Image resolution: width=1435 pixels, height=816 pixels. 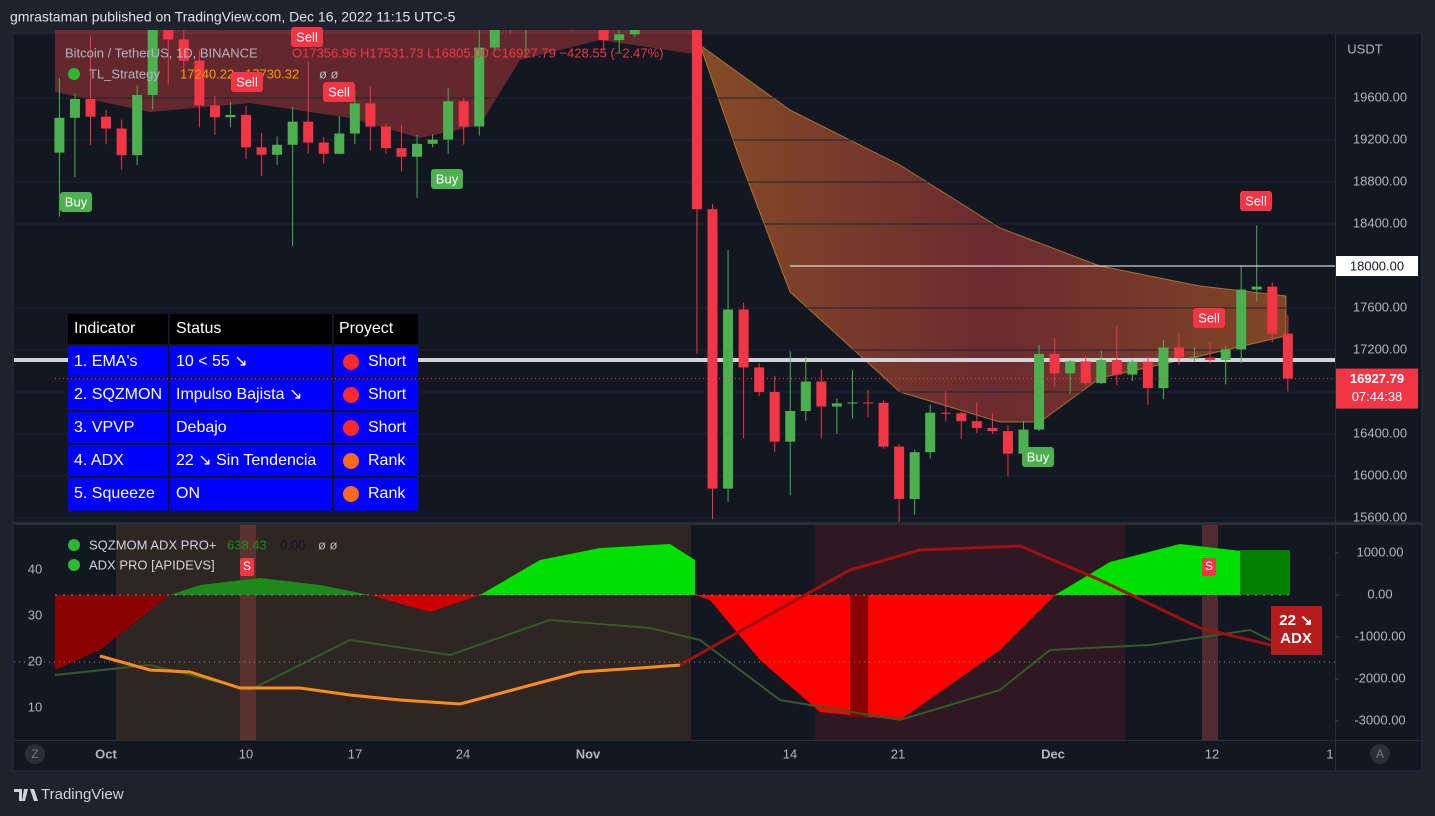 What do you see at coordinates (355, 753) in the screenshot?
I see `time-label: 17` at bounding box center [355, 753].